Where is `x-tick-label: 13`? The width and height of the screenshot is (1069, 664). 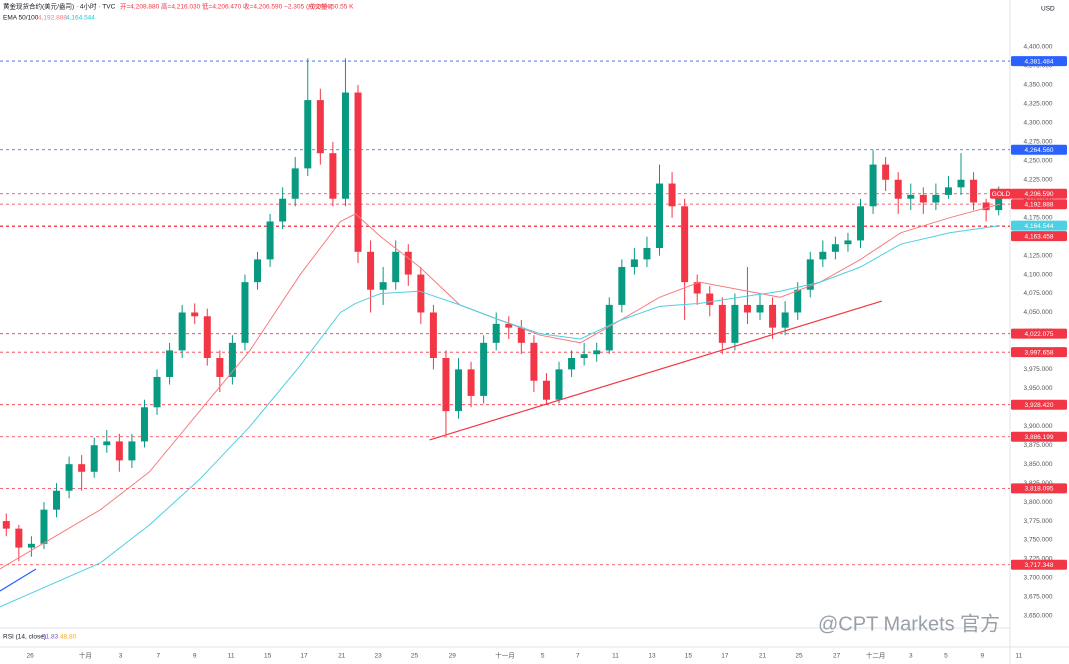
x-tick-label: 13 is located at coordinates (652, 656).